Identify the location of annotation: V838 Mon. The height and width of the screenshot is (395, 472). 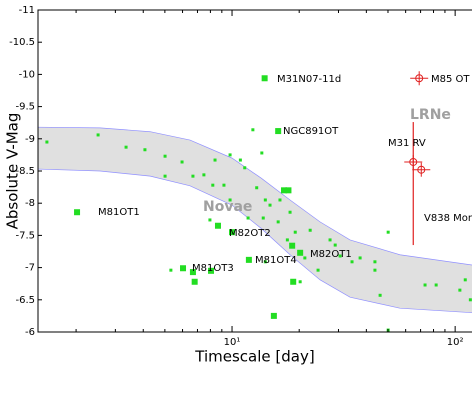
(448, 218).